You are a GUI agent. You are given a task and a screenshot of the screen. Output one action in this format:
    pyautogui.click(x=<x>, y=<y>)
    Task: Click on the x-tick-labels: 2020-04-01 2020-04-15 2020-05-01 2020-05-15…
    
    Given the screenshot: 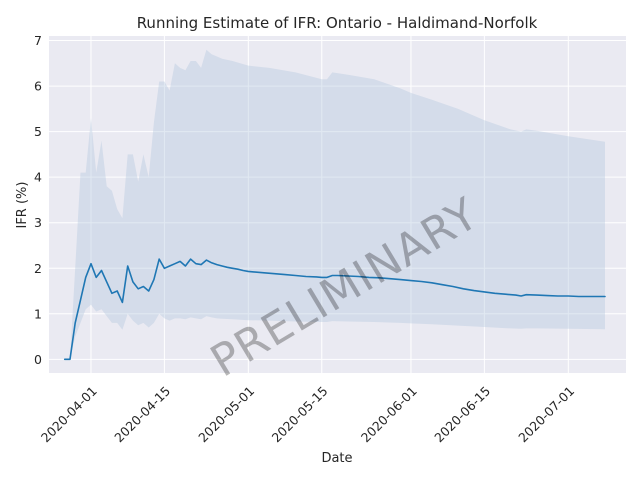 What is the action you would take?
    pyautogui.click(x=307, y=414)
    